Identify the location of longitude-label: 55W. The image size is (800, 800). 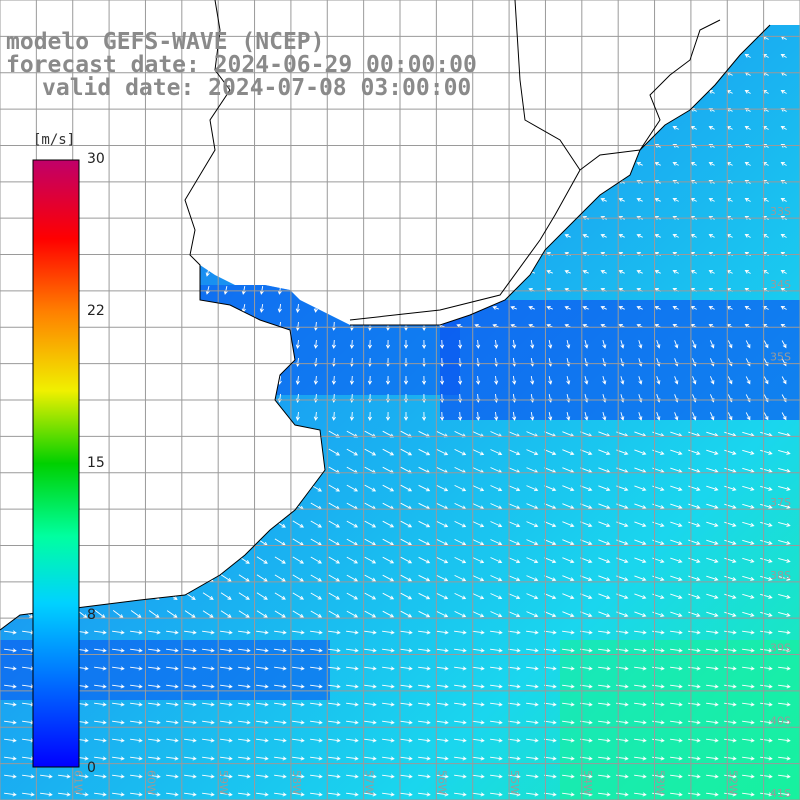
(514, 782).